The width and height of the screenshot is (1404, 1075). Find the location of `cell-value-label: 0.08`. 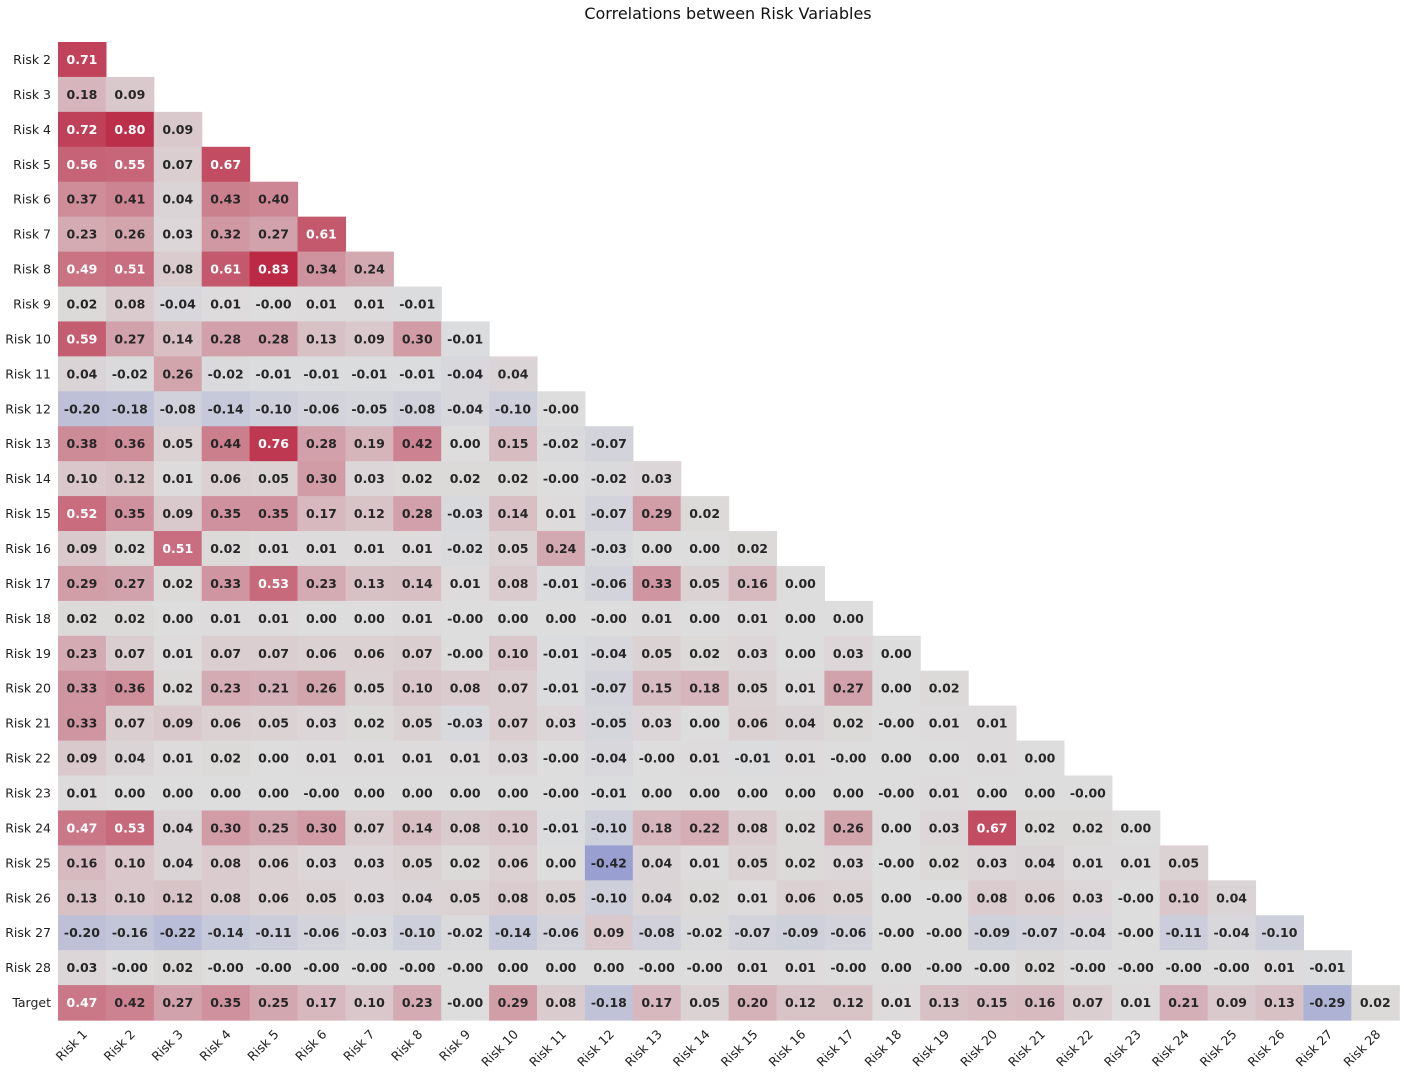

cell-value-label: 0.08 is located at coordinates (177, 269).